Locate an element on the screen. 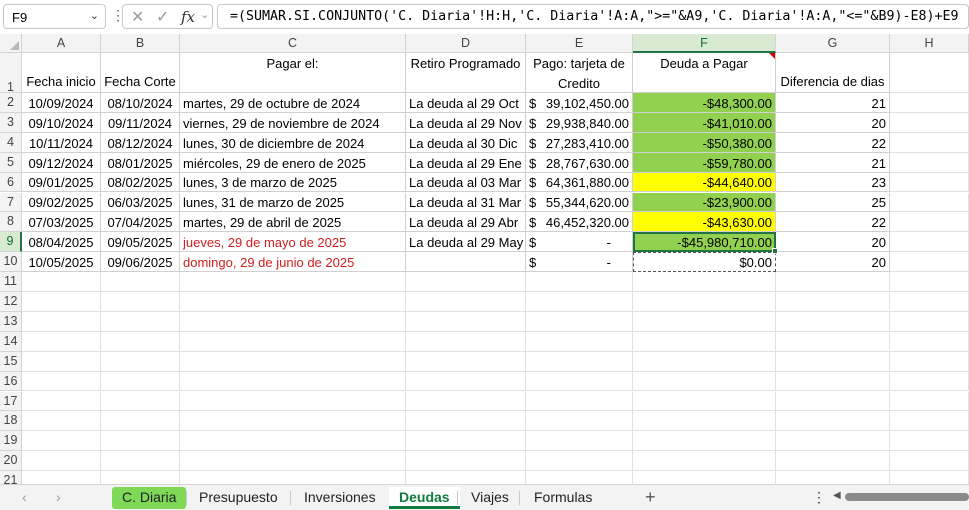 Image resolution: width=969 pixels, height=510 pixels. fx-icon: fx is located at coordinates (188, 17).